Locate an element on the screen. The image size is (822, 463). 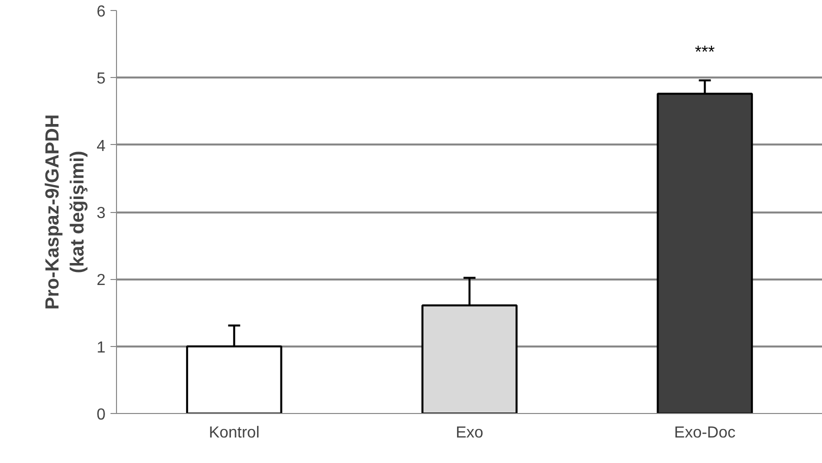
x-tick-label: Kontrol is located at coordinates (234, 433).